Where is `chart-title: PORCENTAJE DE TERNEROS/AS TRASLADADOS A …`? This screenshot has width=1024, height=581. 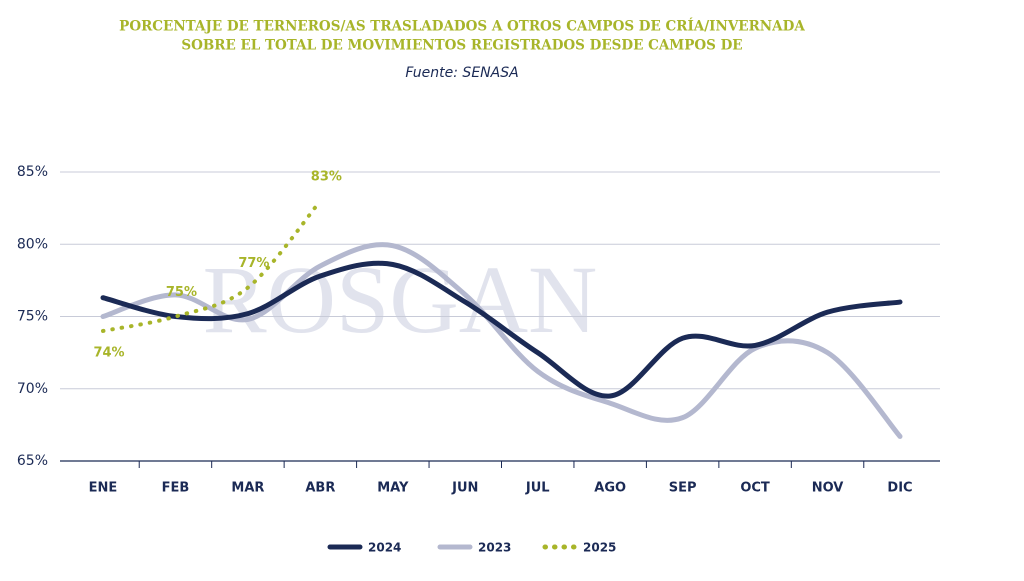 chart-title: PORCENTAJE DE TERNEROS/AS TRASLADADOS A … is located at coordinates (462, 27).